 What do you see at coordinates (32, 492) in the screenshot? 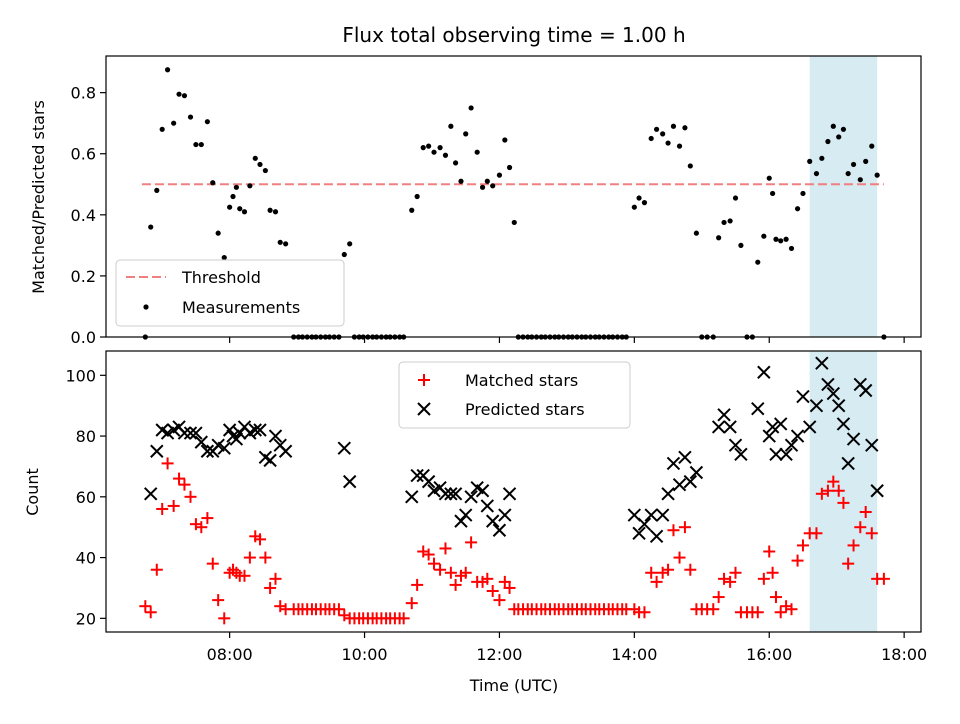
I see `bottom-y-axis-label: Count` at bounding box center [32, 492].